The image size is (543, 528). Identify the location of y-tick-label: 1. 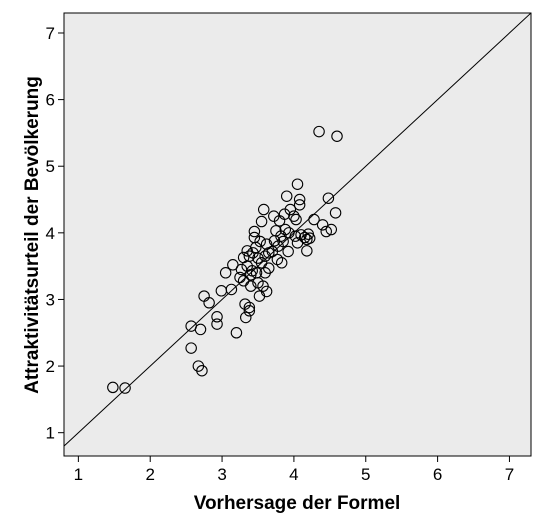
(50, 433).